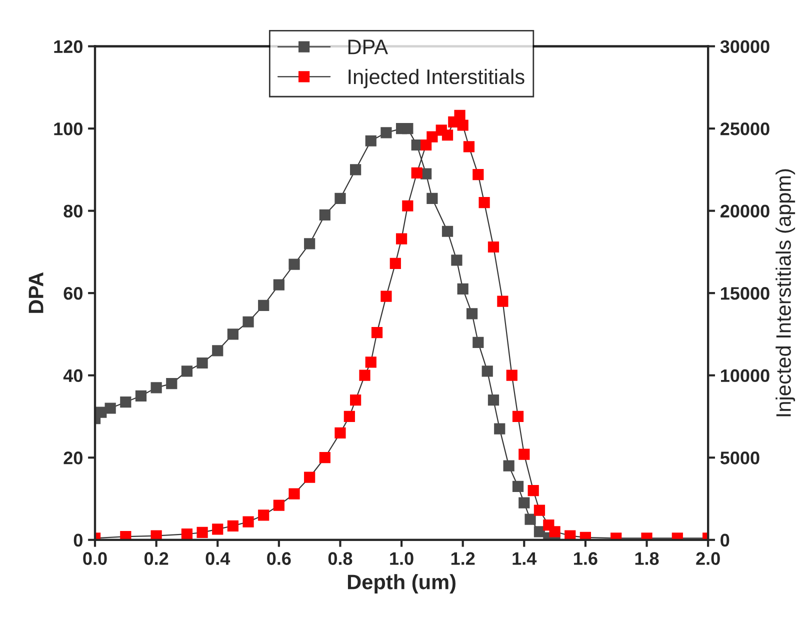 This screenshot has height=617, width=812. What do you see at coordinates (740, 458) in the screenshot?
I see `y2-tick-label: 5000` at bounding box center [740, 458].